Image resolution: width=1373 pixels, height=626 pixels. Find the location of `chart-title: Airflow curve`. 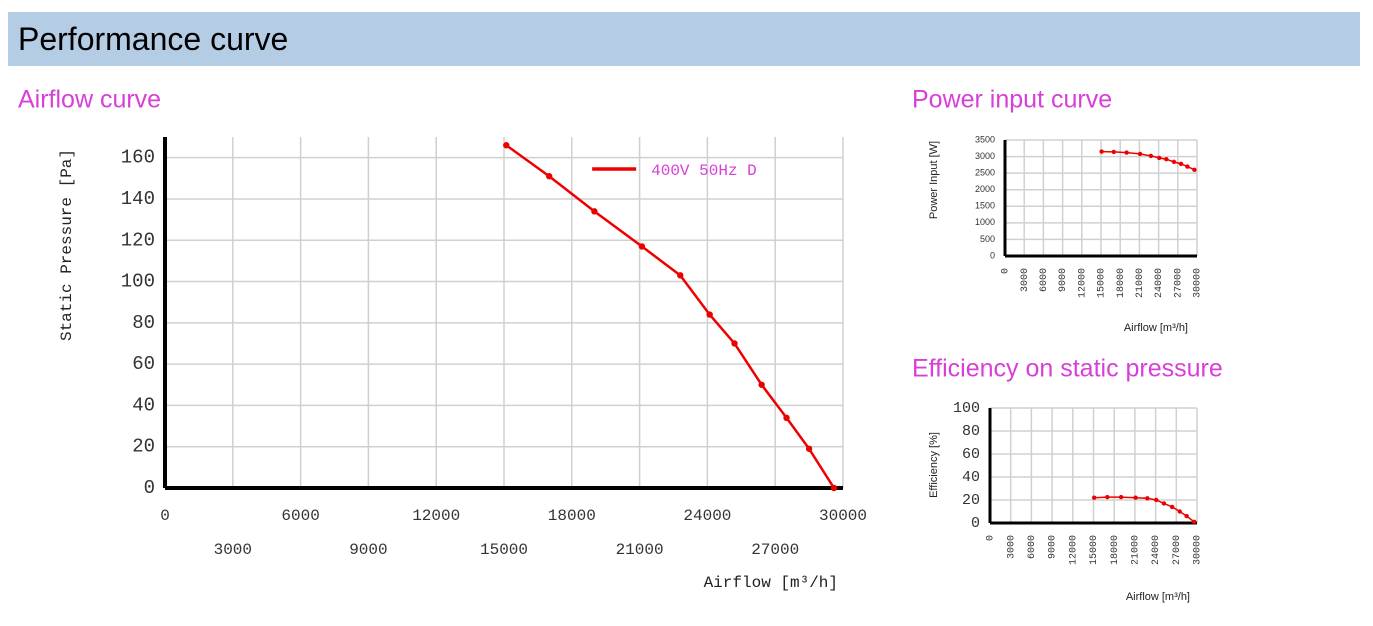

chart-title: Airflow curve is located at coordinates (89, 100).